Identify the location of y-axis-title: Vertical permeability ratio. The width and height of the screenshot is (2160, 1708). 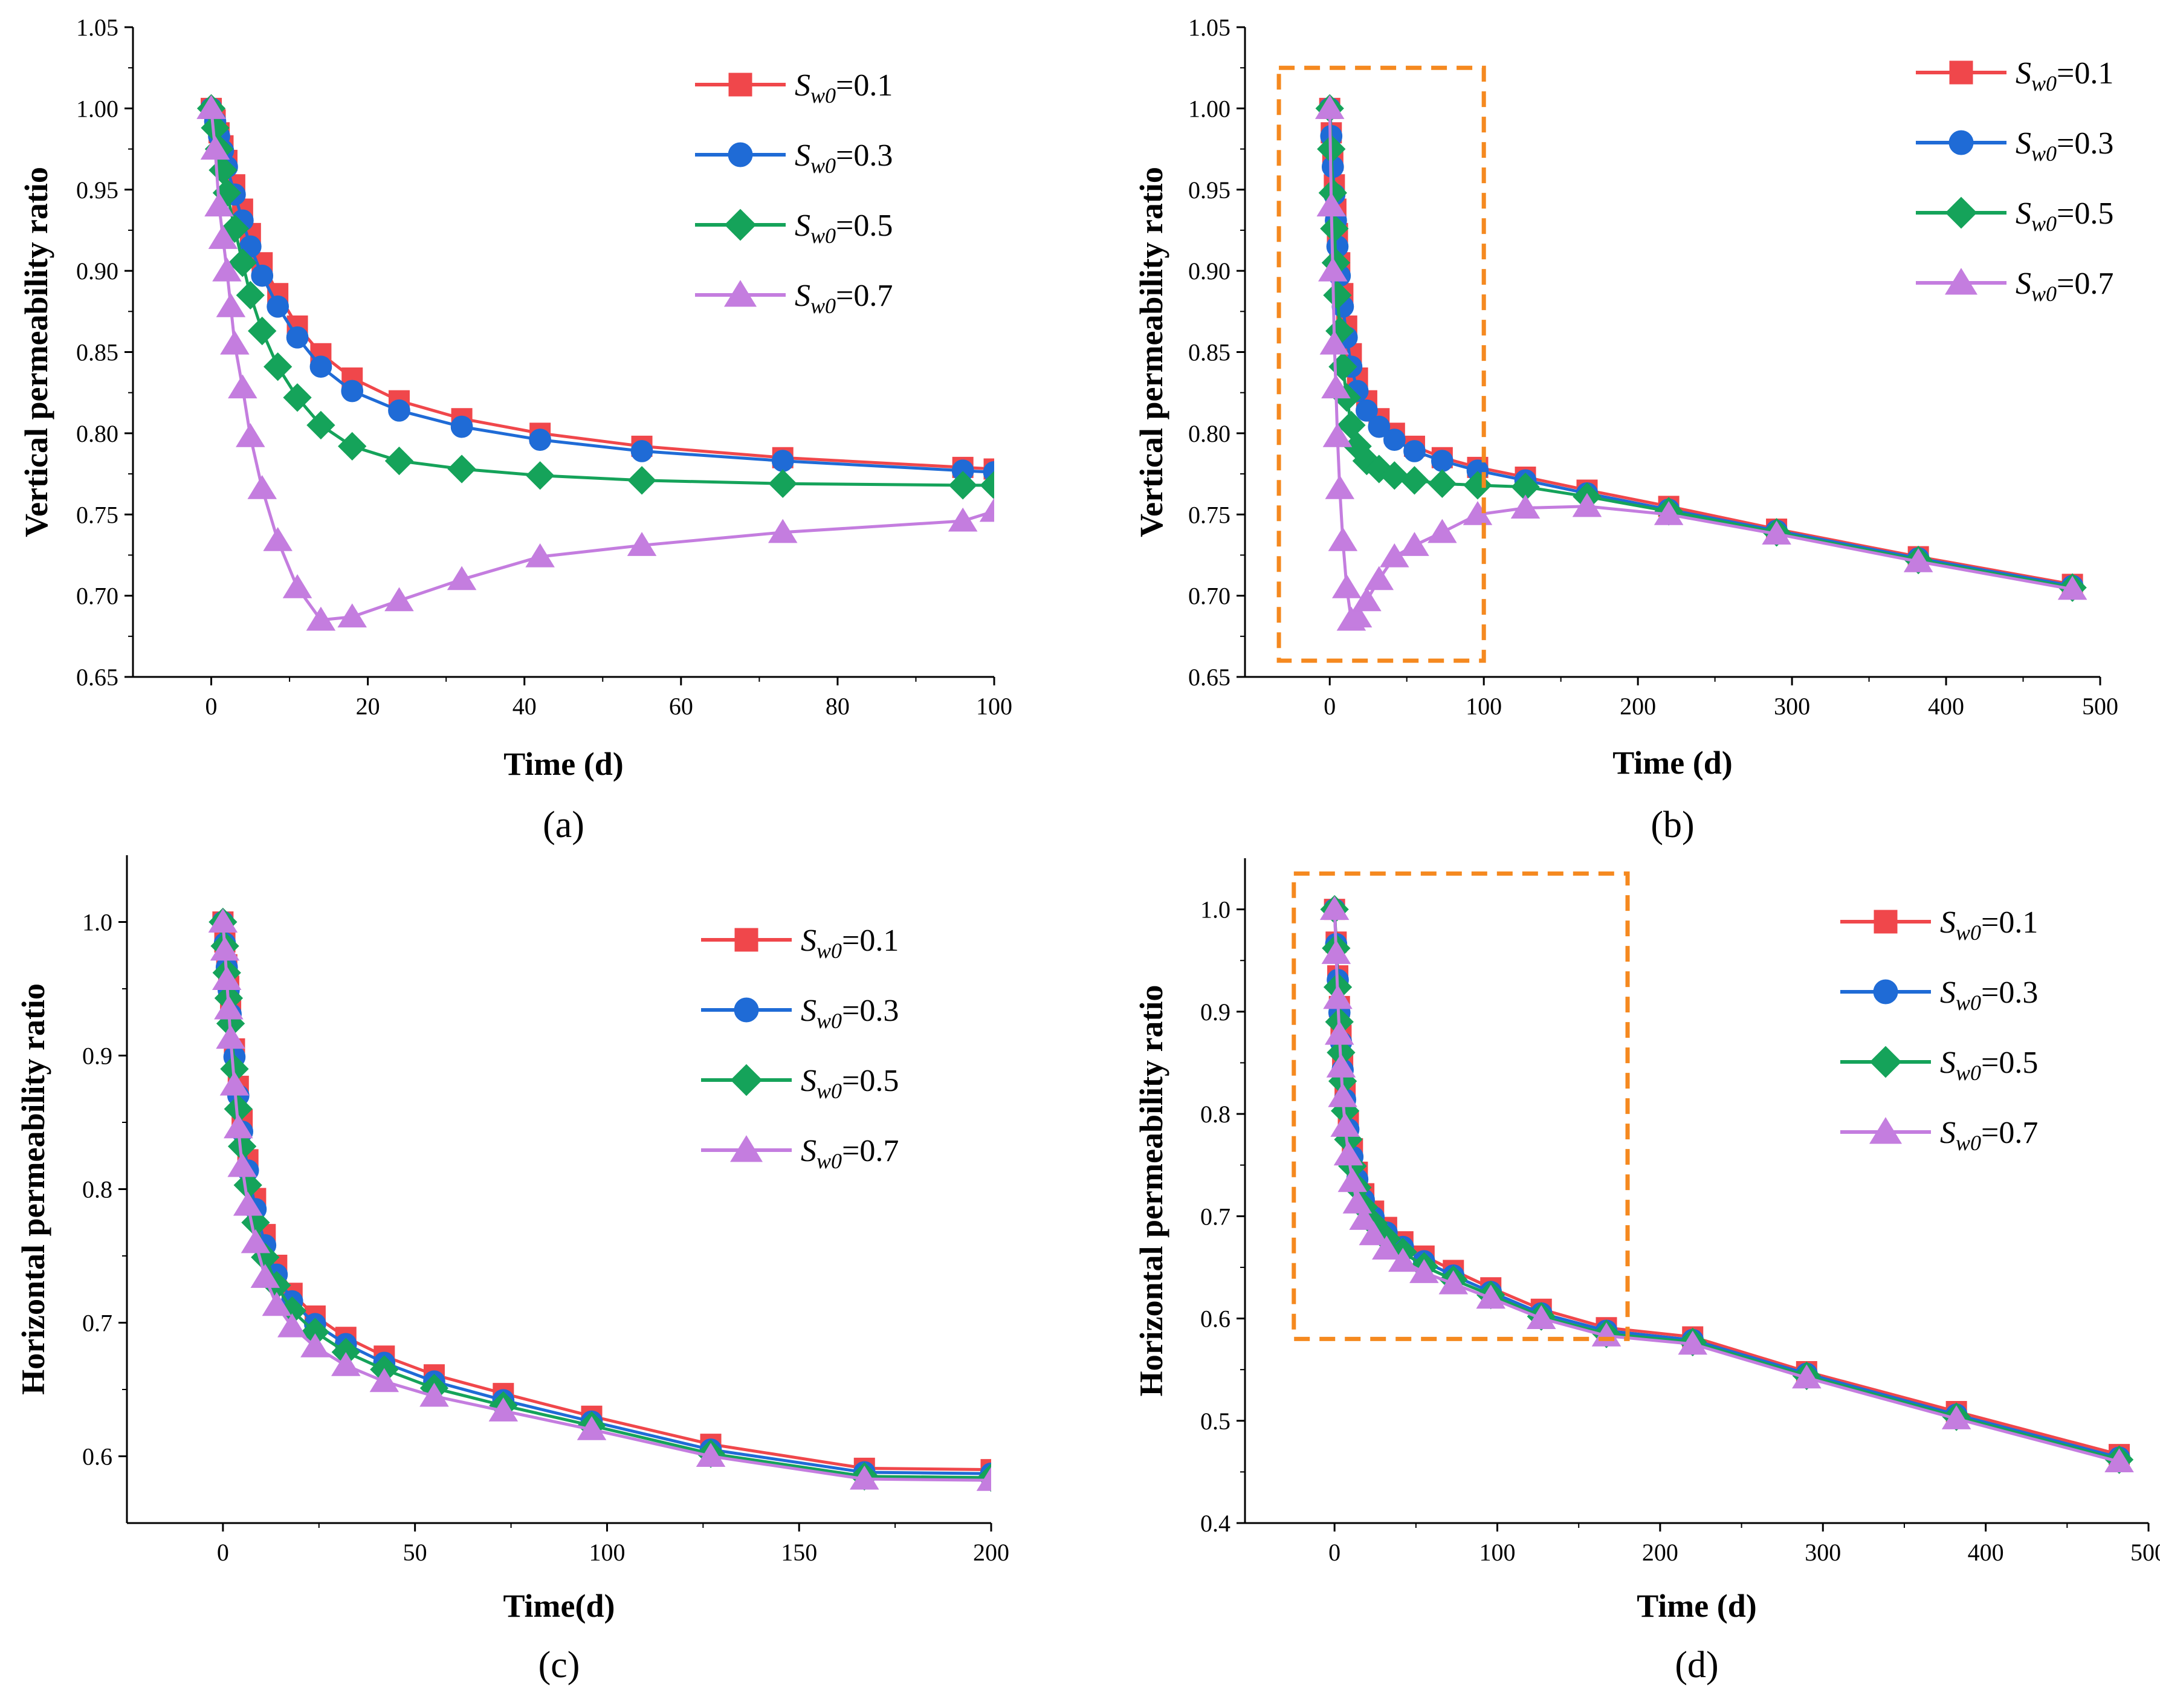
(1151, 352).